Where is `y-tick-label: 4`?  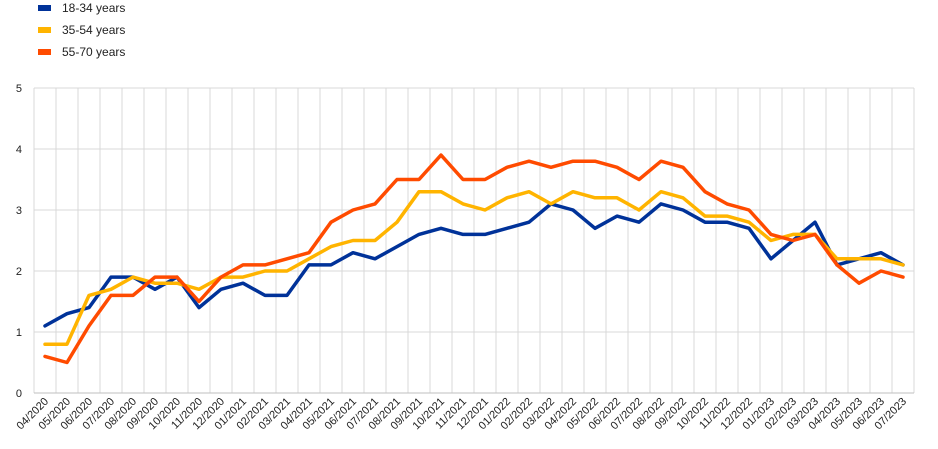 y-tick-label: 4 is located at coordinates (19, 150).